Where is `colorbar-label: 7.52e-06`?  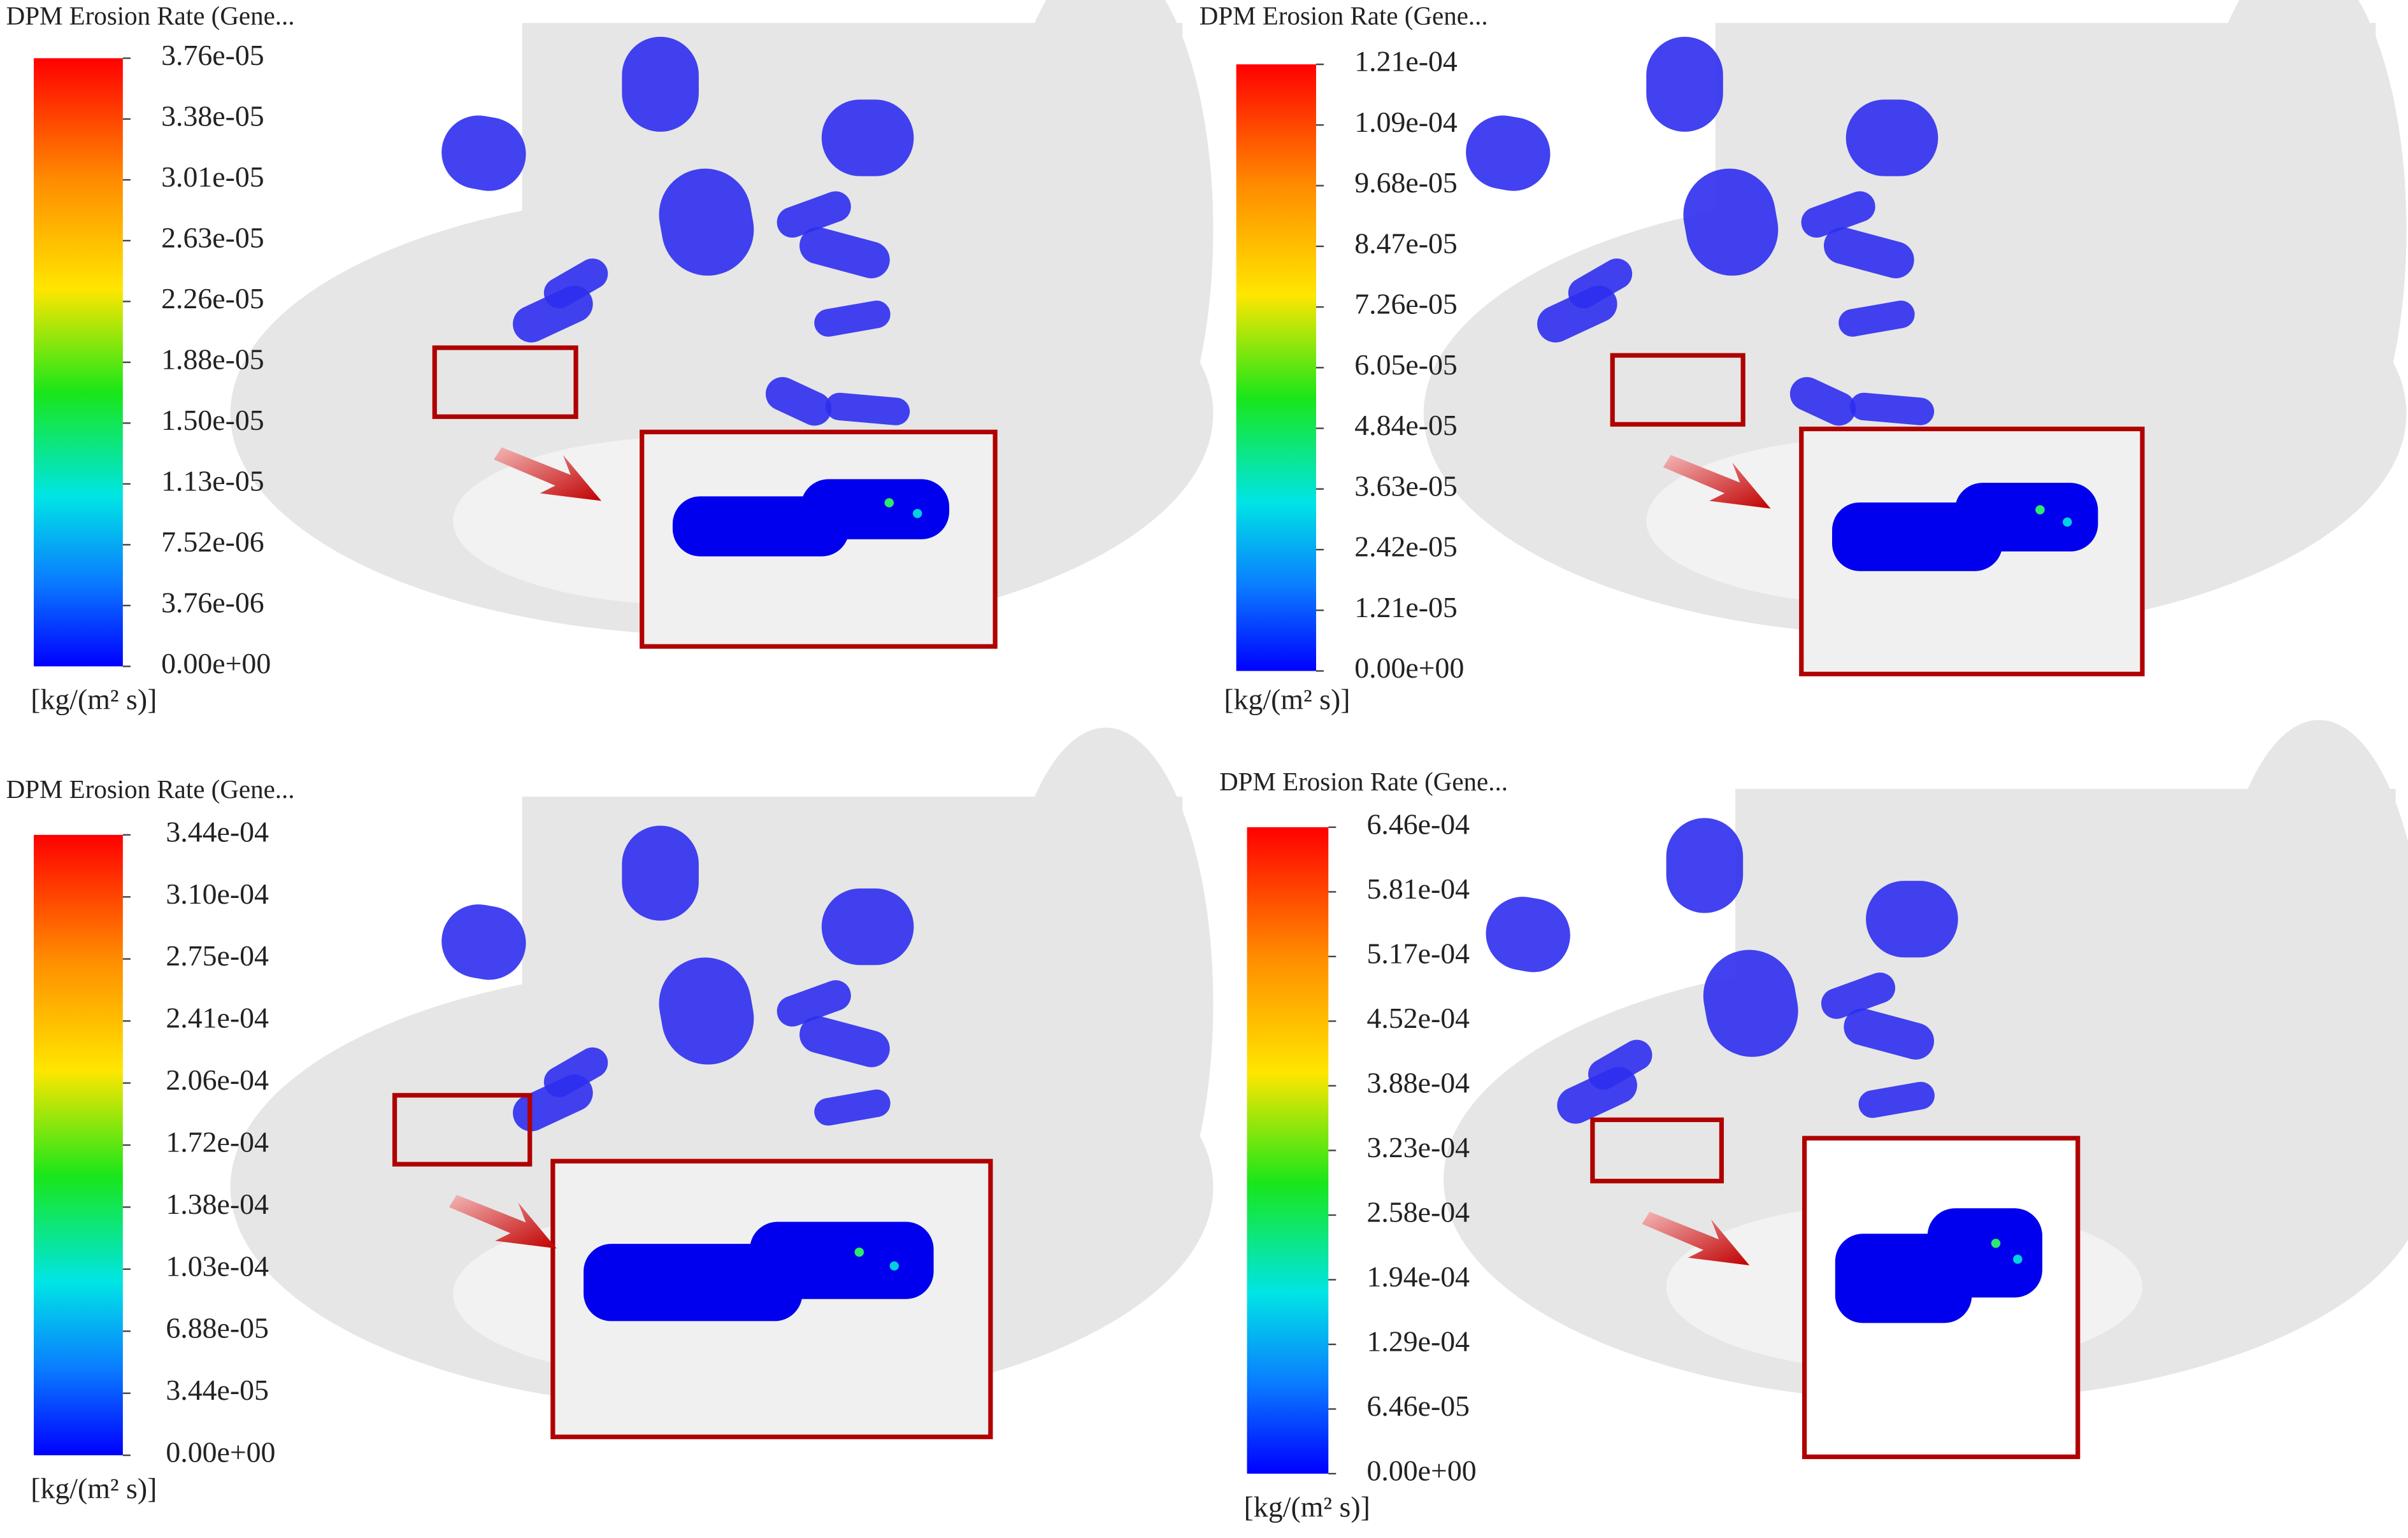
colorbar-label: 7.52e-06 is located at coordinates (212, 541).